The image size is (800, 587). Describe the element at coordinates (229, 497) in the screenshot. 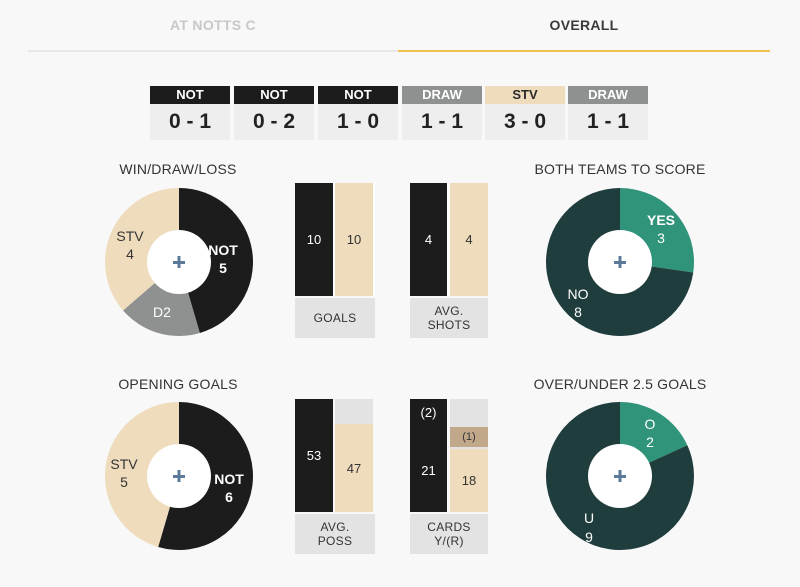

I see `donut-count-not: 6` at that location.